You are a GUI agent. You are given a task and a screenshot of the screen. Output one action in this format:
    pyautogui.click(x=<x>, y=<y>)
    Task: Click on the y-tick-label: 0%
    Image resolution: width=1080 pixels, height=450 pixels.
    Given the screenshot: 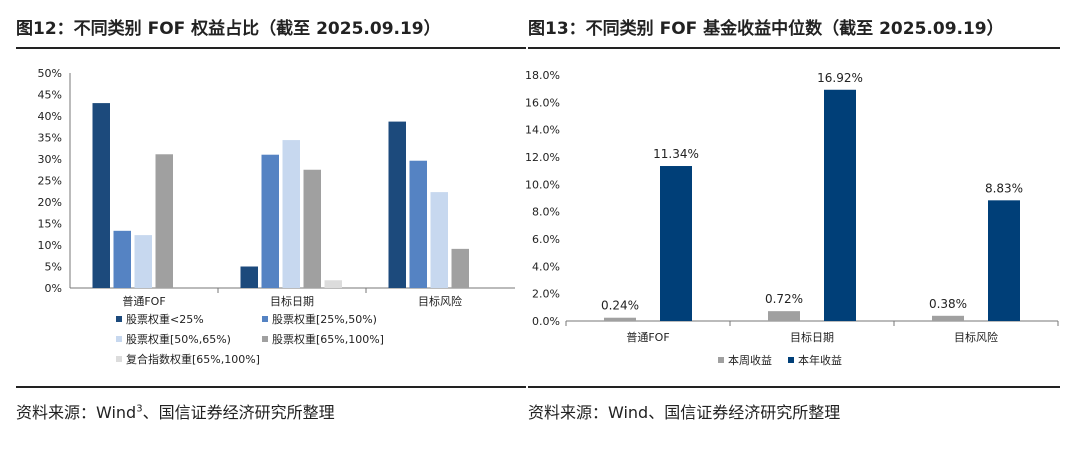 What is the action you would take?
    pyautogui.click(x=53, y=288)
    